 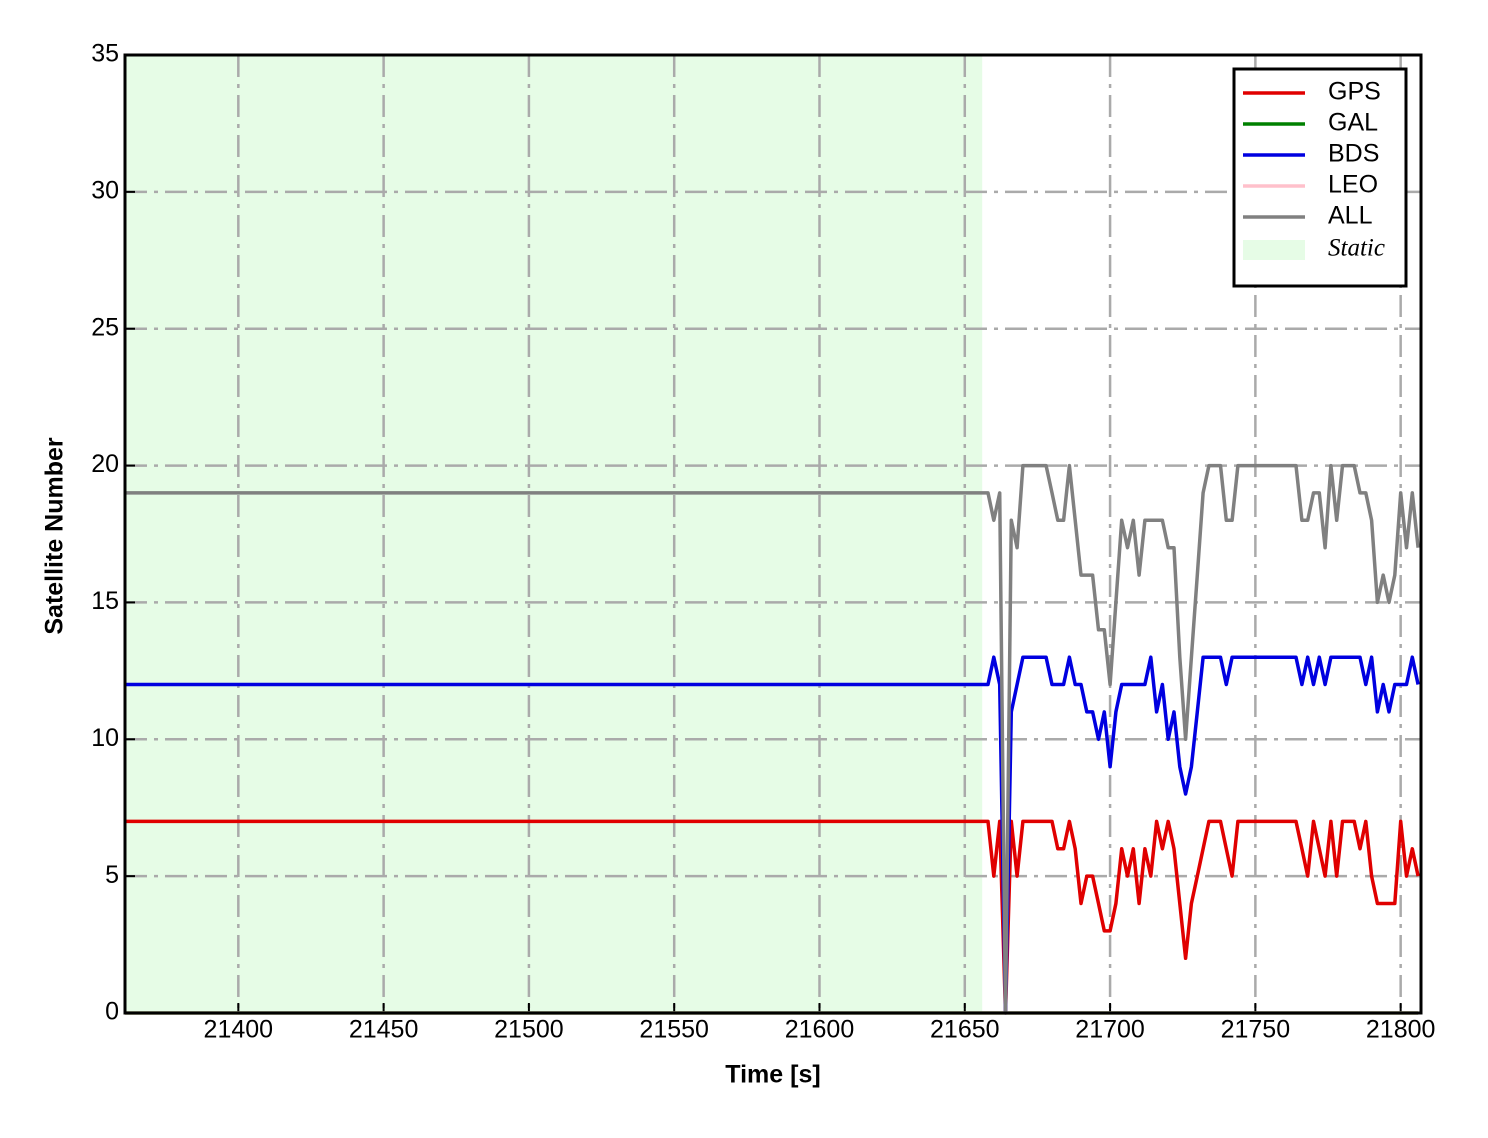 I want to click on y-tick-label: 30, so click(x=105, y=190).